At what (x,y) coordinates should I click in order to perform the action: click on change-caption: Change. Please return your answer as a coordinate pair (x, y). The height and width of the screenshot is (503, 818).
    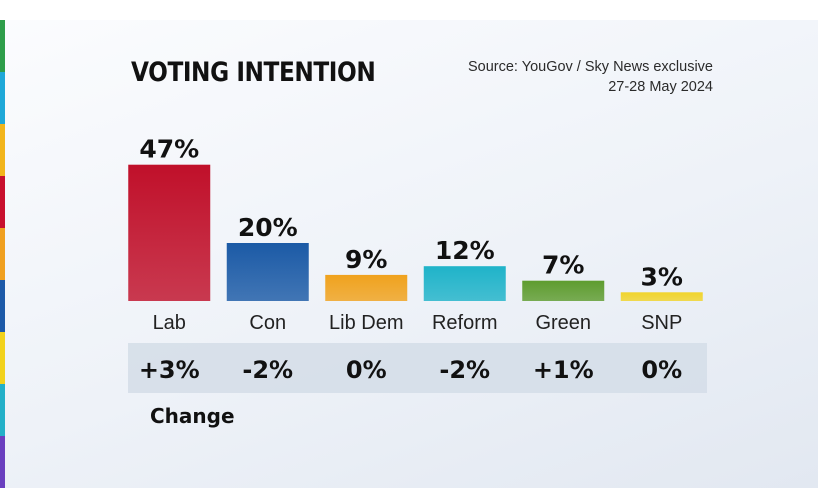
    Looking at the image, I should click on (192, 416).